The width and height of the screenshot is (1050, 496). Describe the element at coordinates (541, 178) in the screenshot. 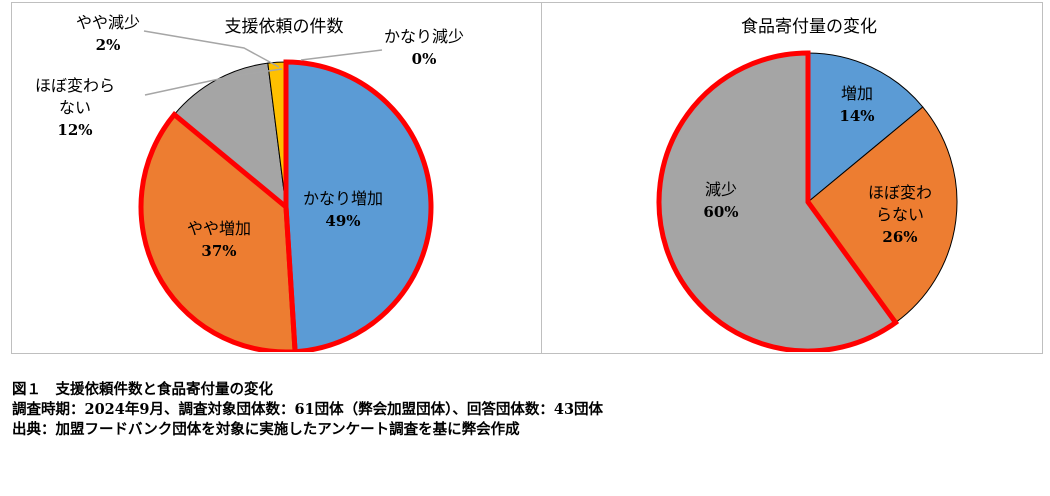

I see `chart-divider` at that location.